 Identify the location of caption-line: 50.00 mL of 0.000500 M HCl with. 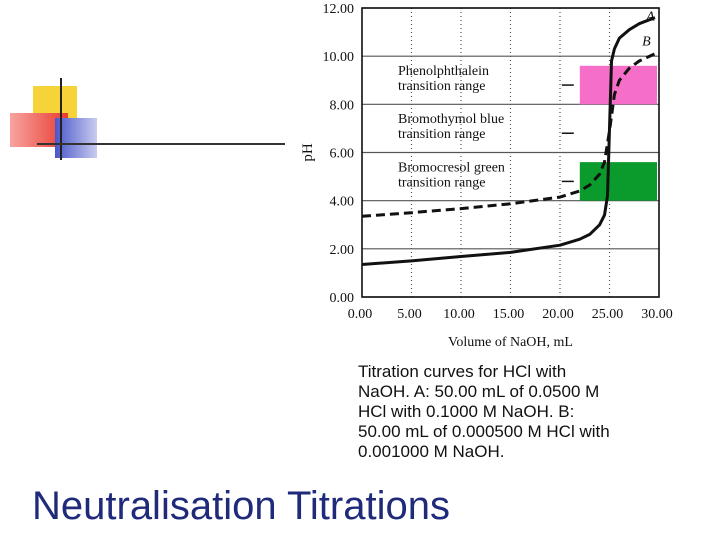
(484, 431).